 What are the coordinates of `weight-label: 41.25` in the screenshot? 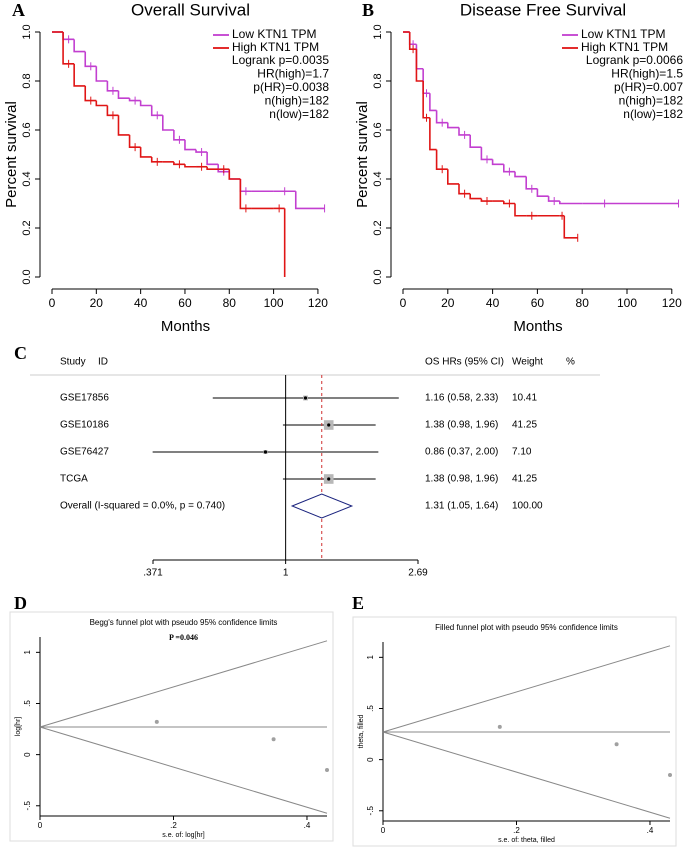 It's located at (524, 479).